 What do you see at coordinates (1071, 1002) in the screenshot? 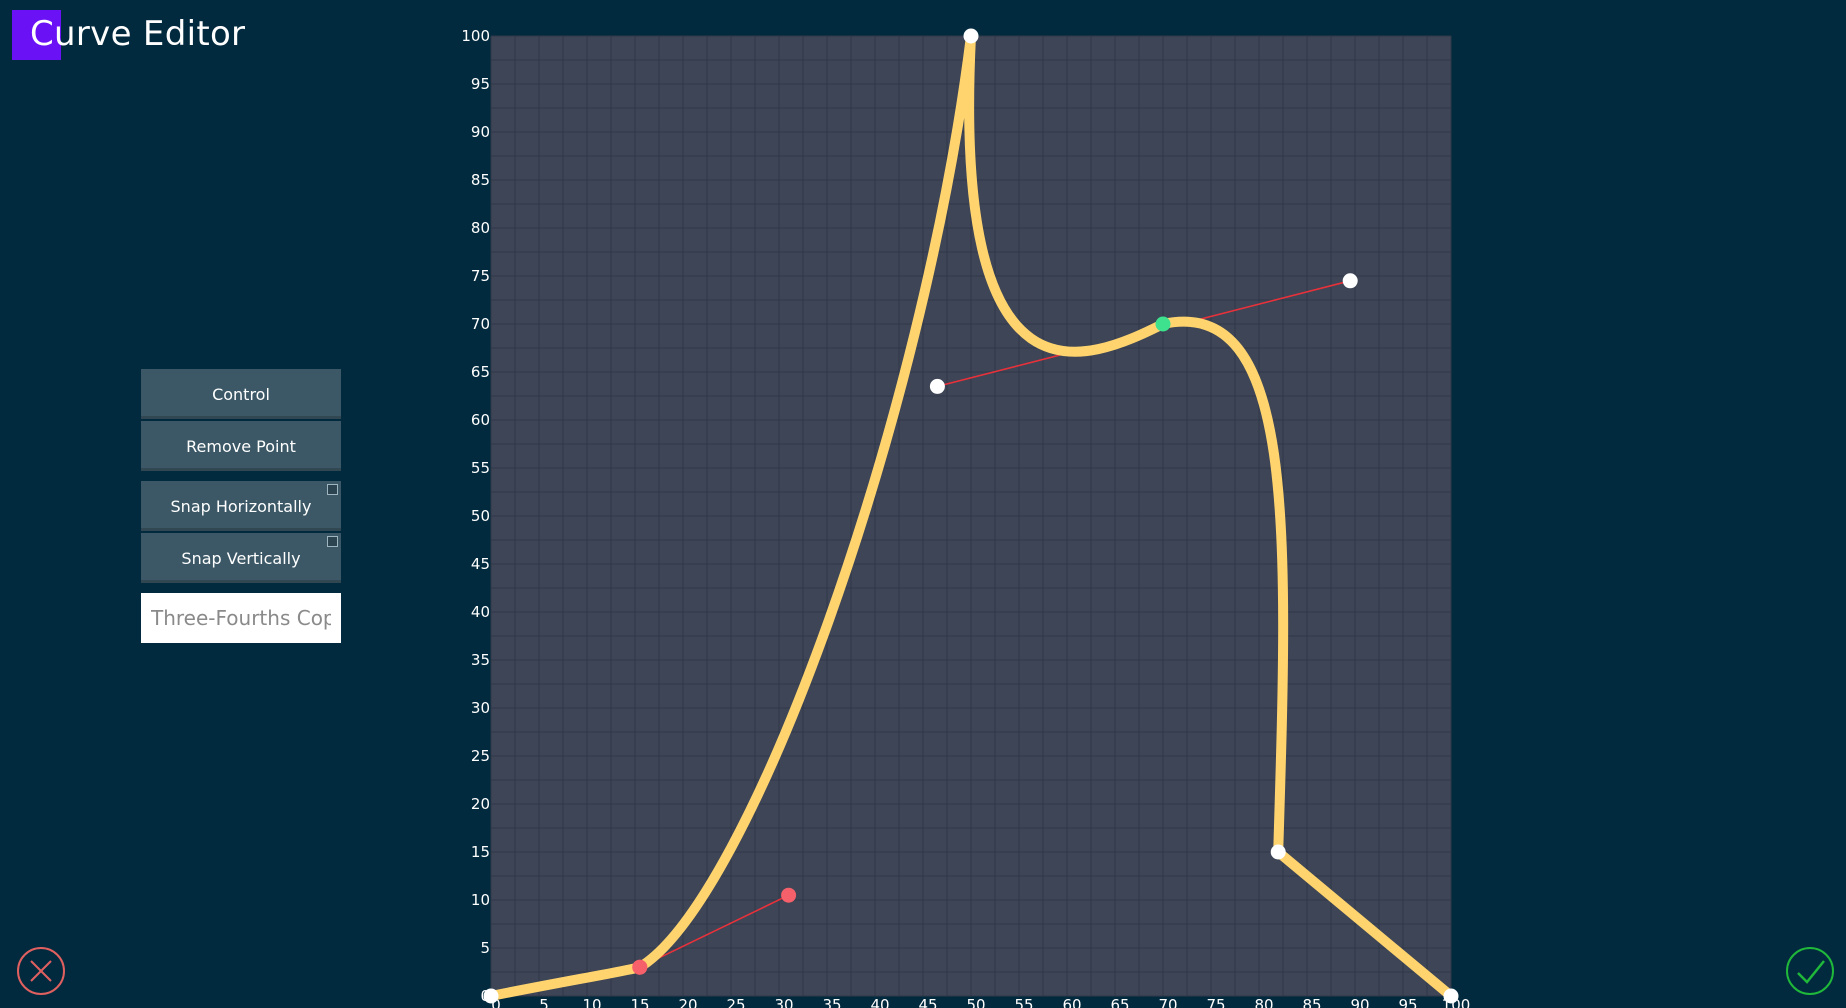
I see `x-tick-label: 60` at bounding box center [1071, 1002].